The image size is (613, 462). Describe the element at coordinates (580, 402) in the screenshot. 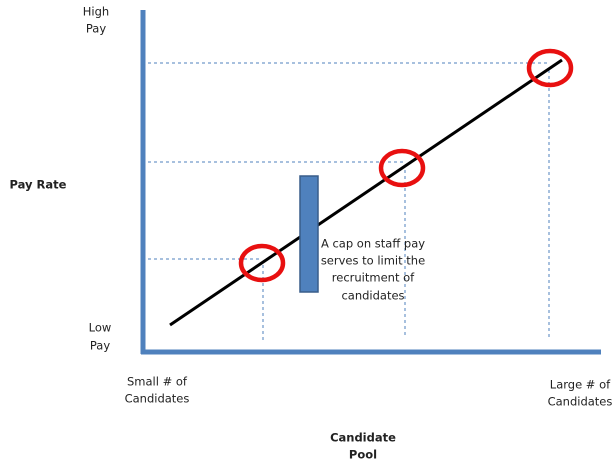

I see `x-right-label: Candidates` at that location.